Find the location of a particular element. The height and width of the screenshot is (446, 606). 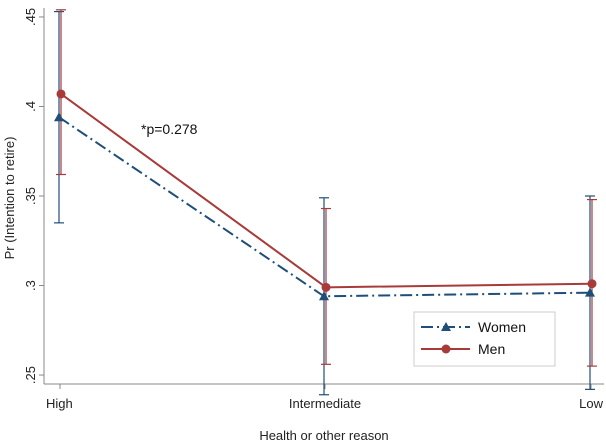

x-tick-label: Low is located at coordinates (591, 403).